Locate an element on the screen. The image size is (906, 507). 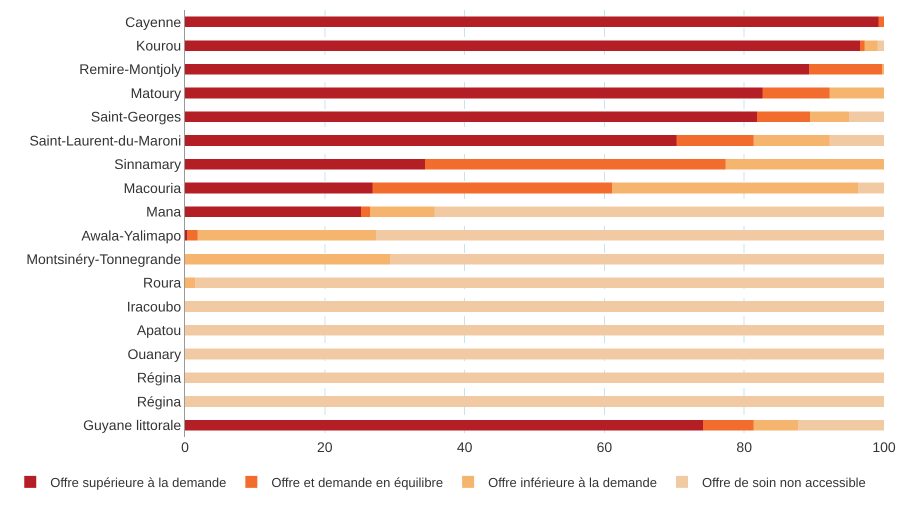
y-tick-label: Cayenne is located at coordinates (153, 22).